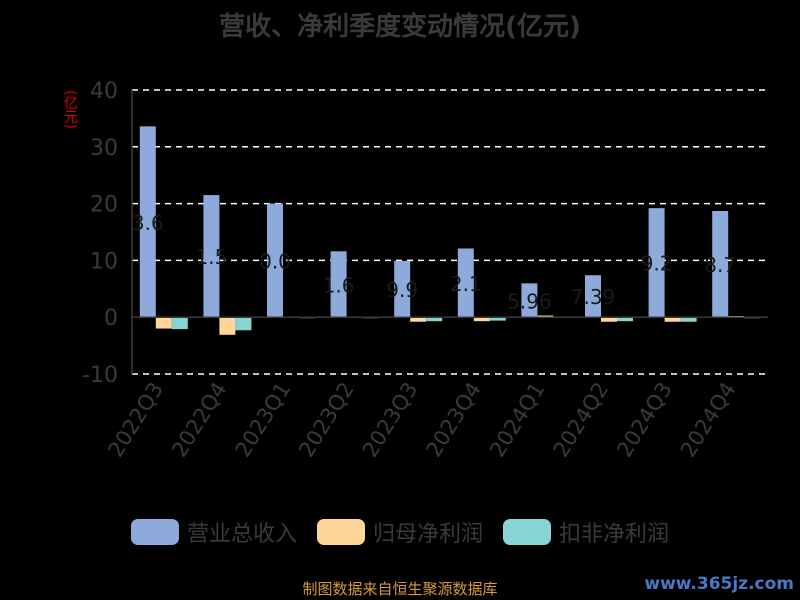 The image size is (800, 600). I want to click on bar-revenue-2022Q4, so click(211, 256).